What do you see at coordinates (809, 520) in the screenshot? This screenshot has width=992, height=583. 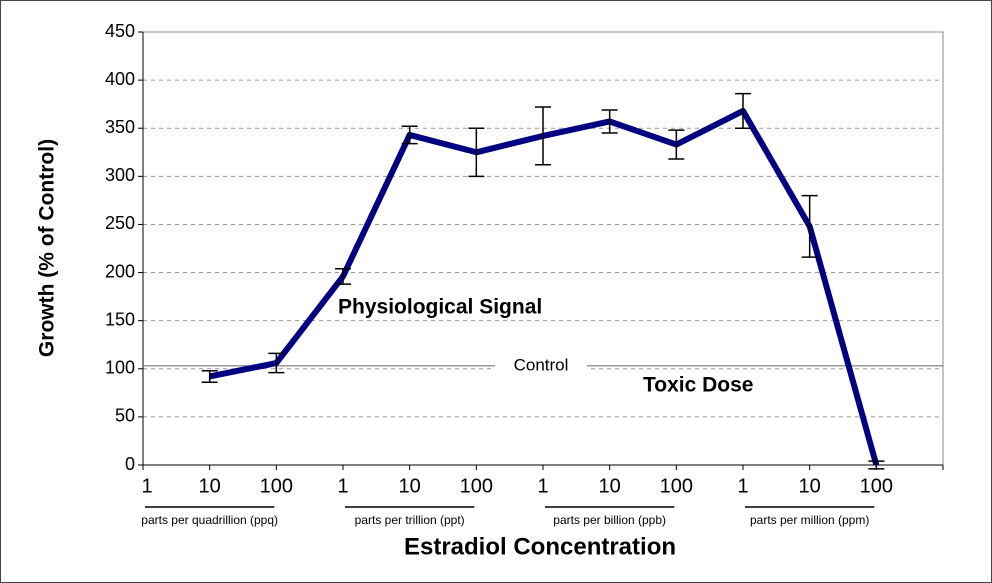 I see `group-label: parts per million (ppm)` at bounding box center [809, 520].